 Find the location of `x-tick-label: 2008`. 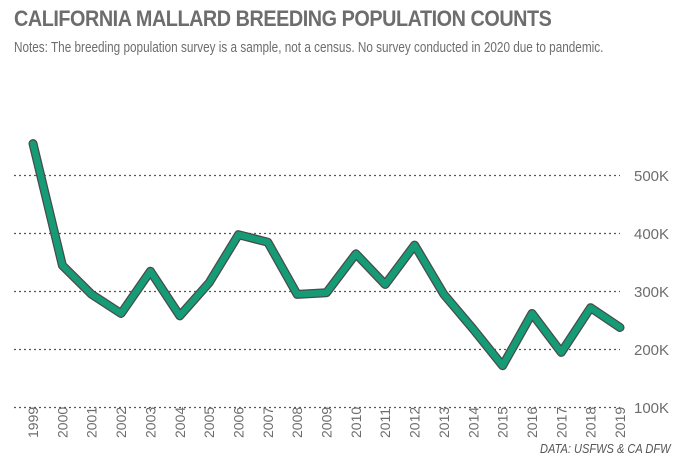

x-tick-label: 2008 is located at coordinates (297, 422).